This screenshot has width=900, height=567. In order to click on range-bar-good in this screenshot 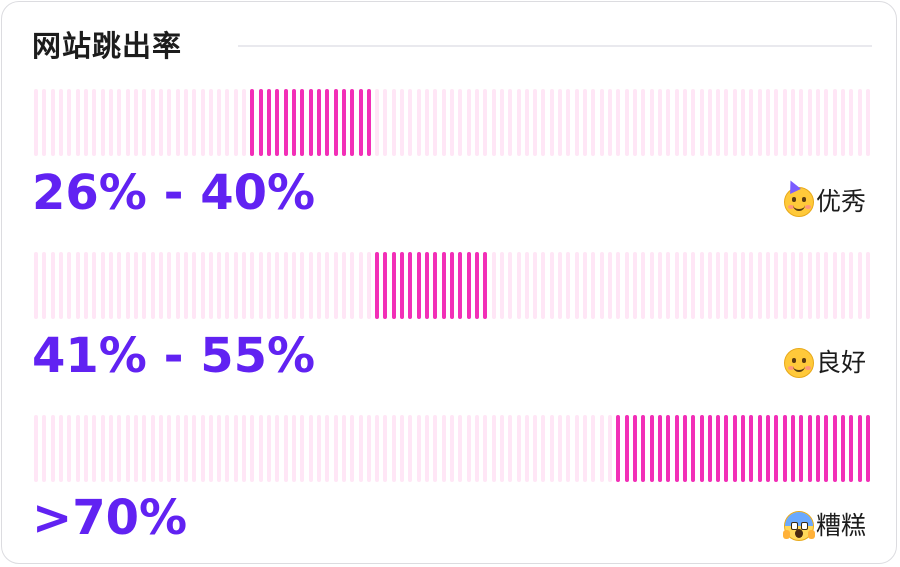, I will do `click(452, 285)`.